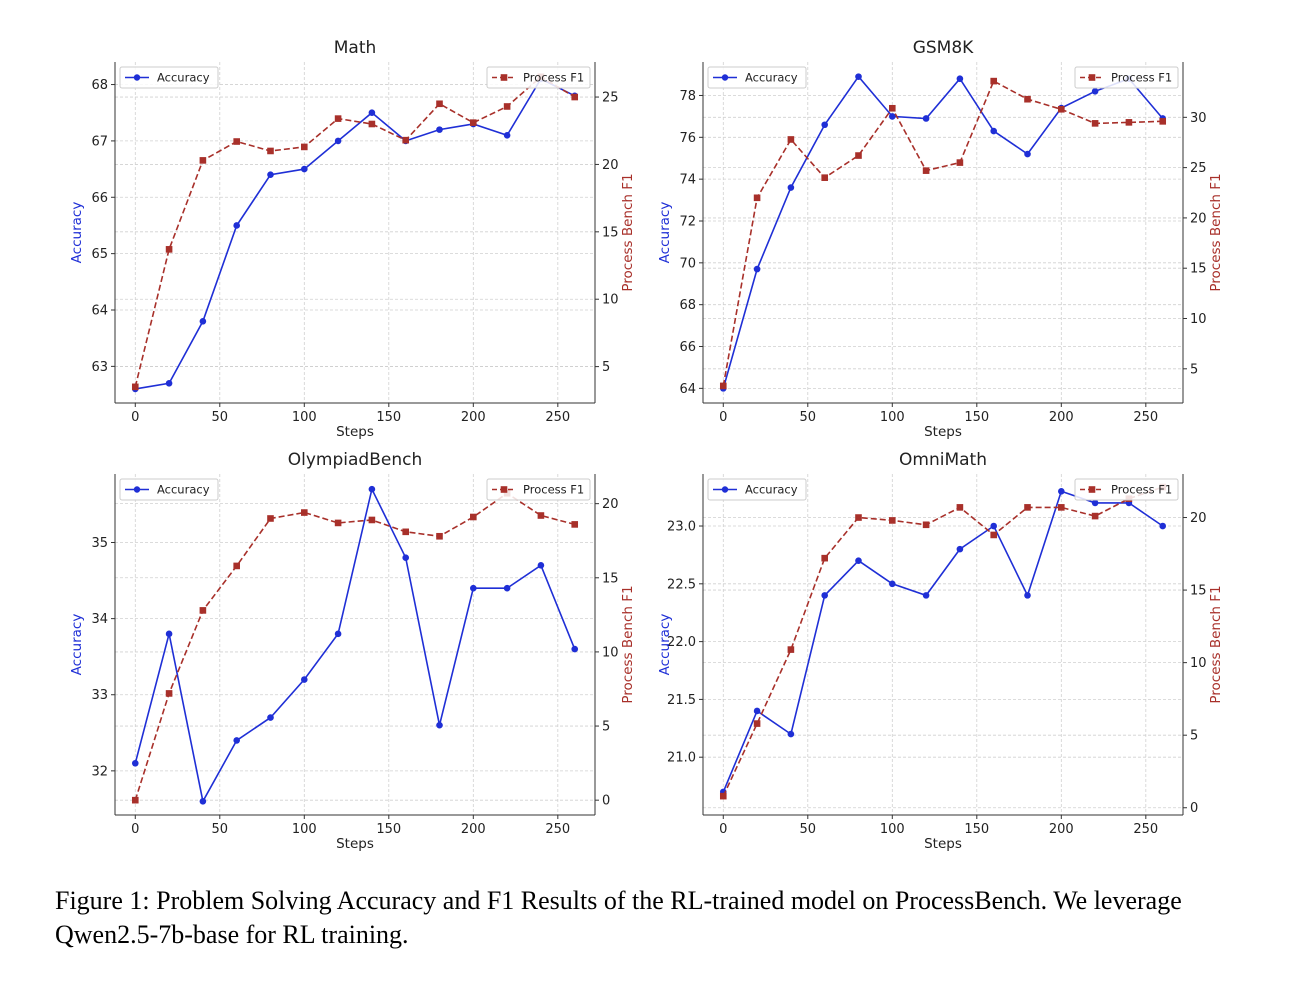 The image size is (1298, 985). What do you see at coordinates (943, 48) in the screenshot?
I see `chart-title: GSM8K` at bounding box center [943, 48].